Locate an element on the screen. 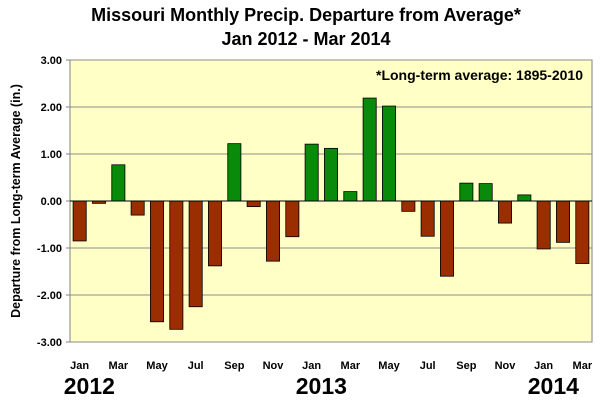  y-tick-label: 0.00 is located at coordinates (51, 202).